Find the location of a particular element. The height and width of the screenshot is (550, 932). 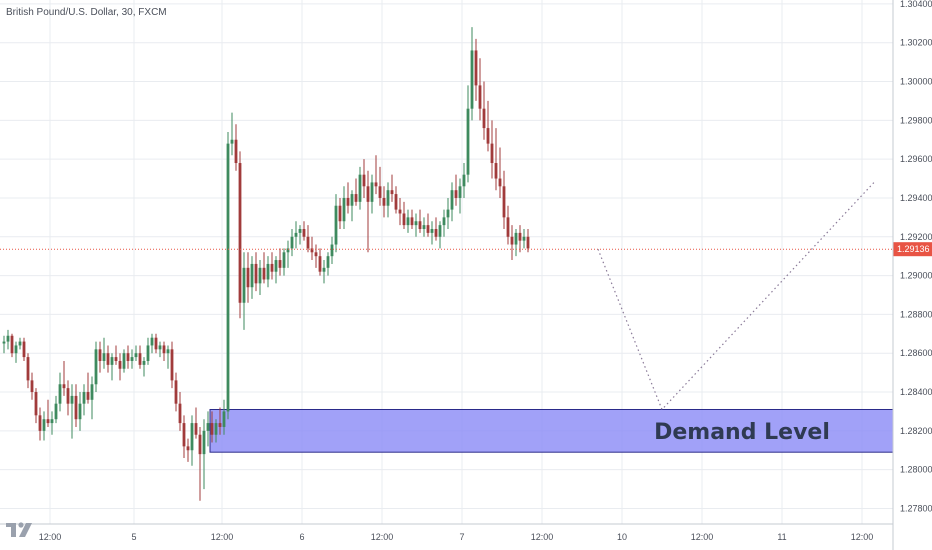

y-tick-label: 1.28600 is located at coordinates (916, 353).